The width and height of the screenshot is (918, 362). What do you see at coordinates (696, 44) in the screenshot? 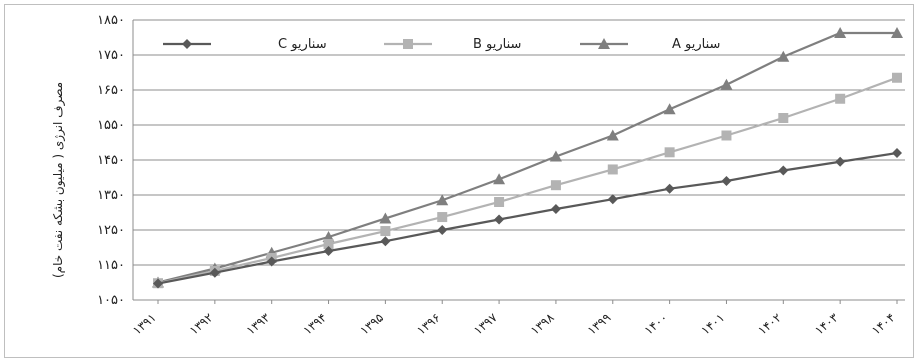
I see `legend-label: سناریو A` at bounding box center [696, 44].